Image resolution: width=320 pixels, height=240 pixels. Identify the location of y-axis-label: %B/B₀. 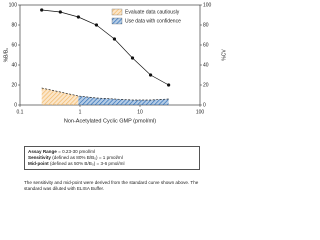
(6, 55).